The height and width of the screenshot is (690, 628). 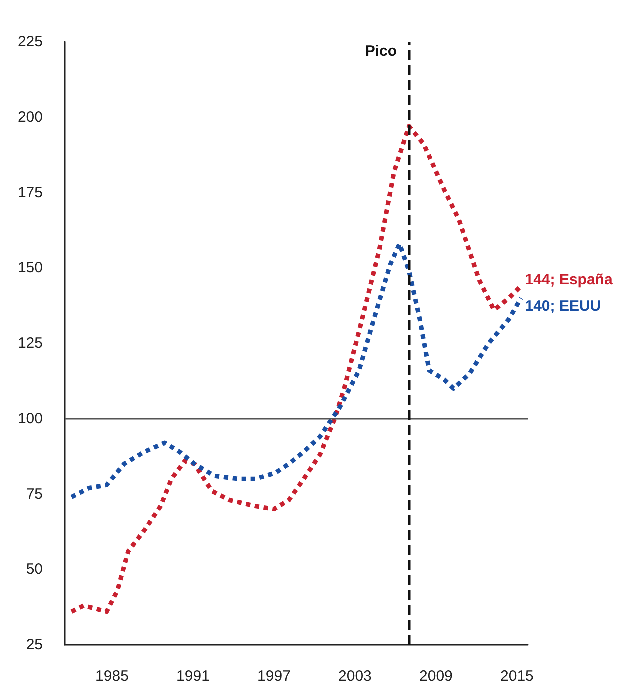 I want to click on y-tick-label: 225, so click(x=30, y=42).